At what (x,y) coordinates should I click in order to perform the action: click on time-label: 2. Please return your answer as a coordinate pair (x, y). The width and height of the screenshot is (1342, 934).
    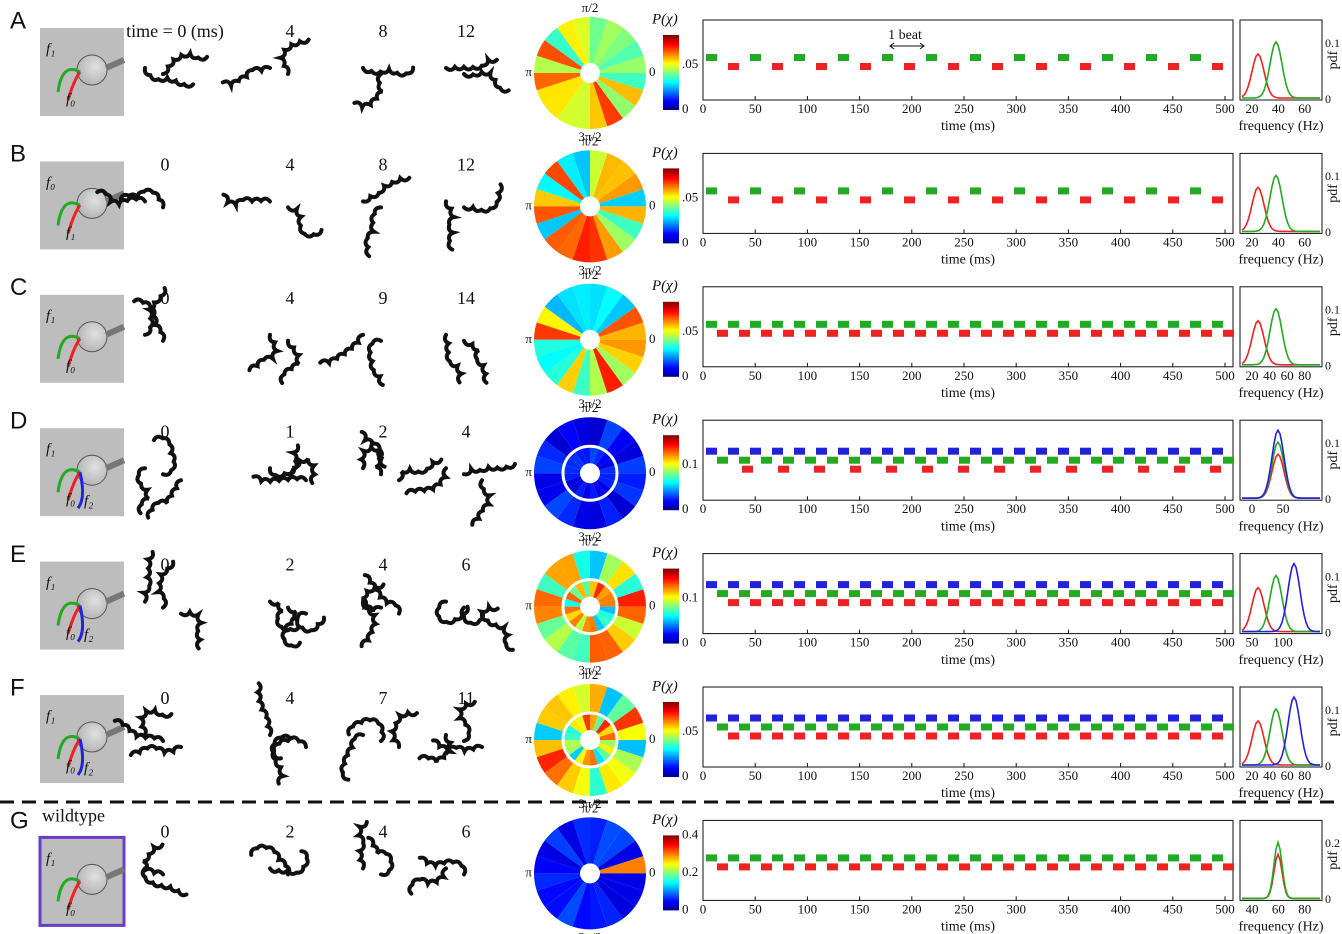
    Looking at the image, I should click on (290, 832).